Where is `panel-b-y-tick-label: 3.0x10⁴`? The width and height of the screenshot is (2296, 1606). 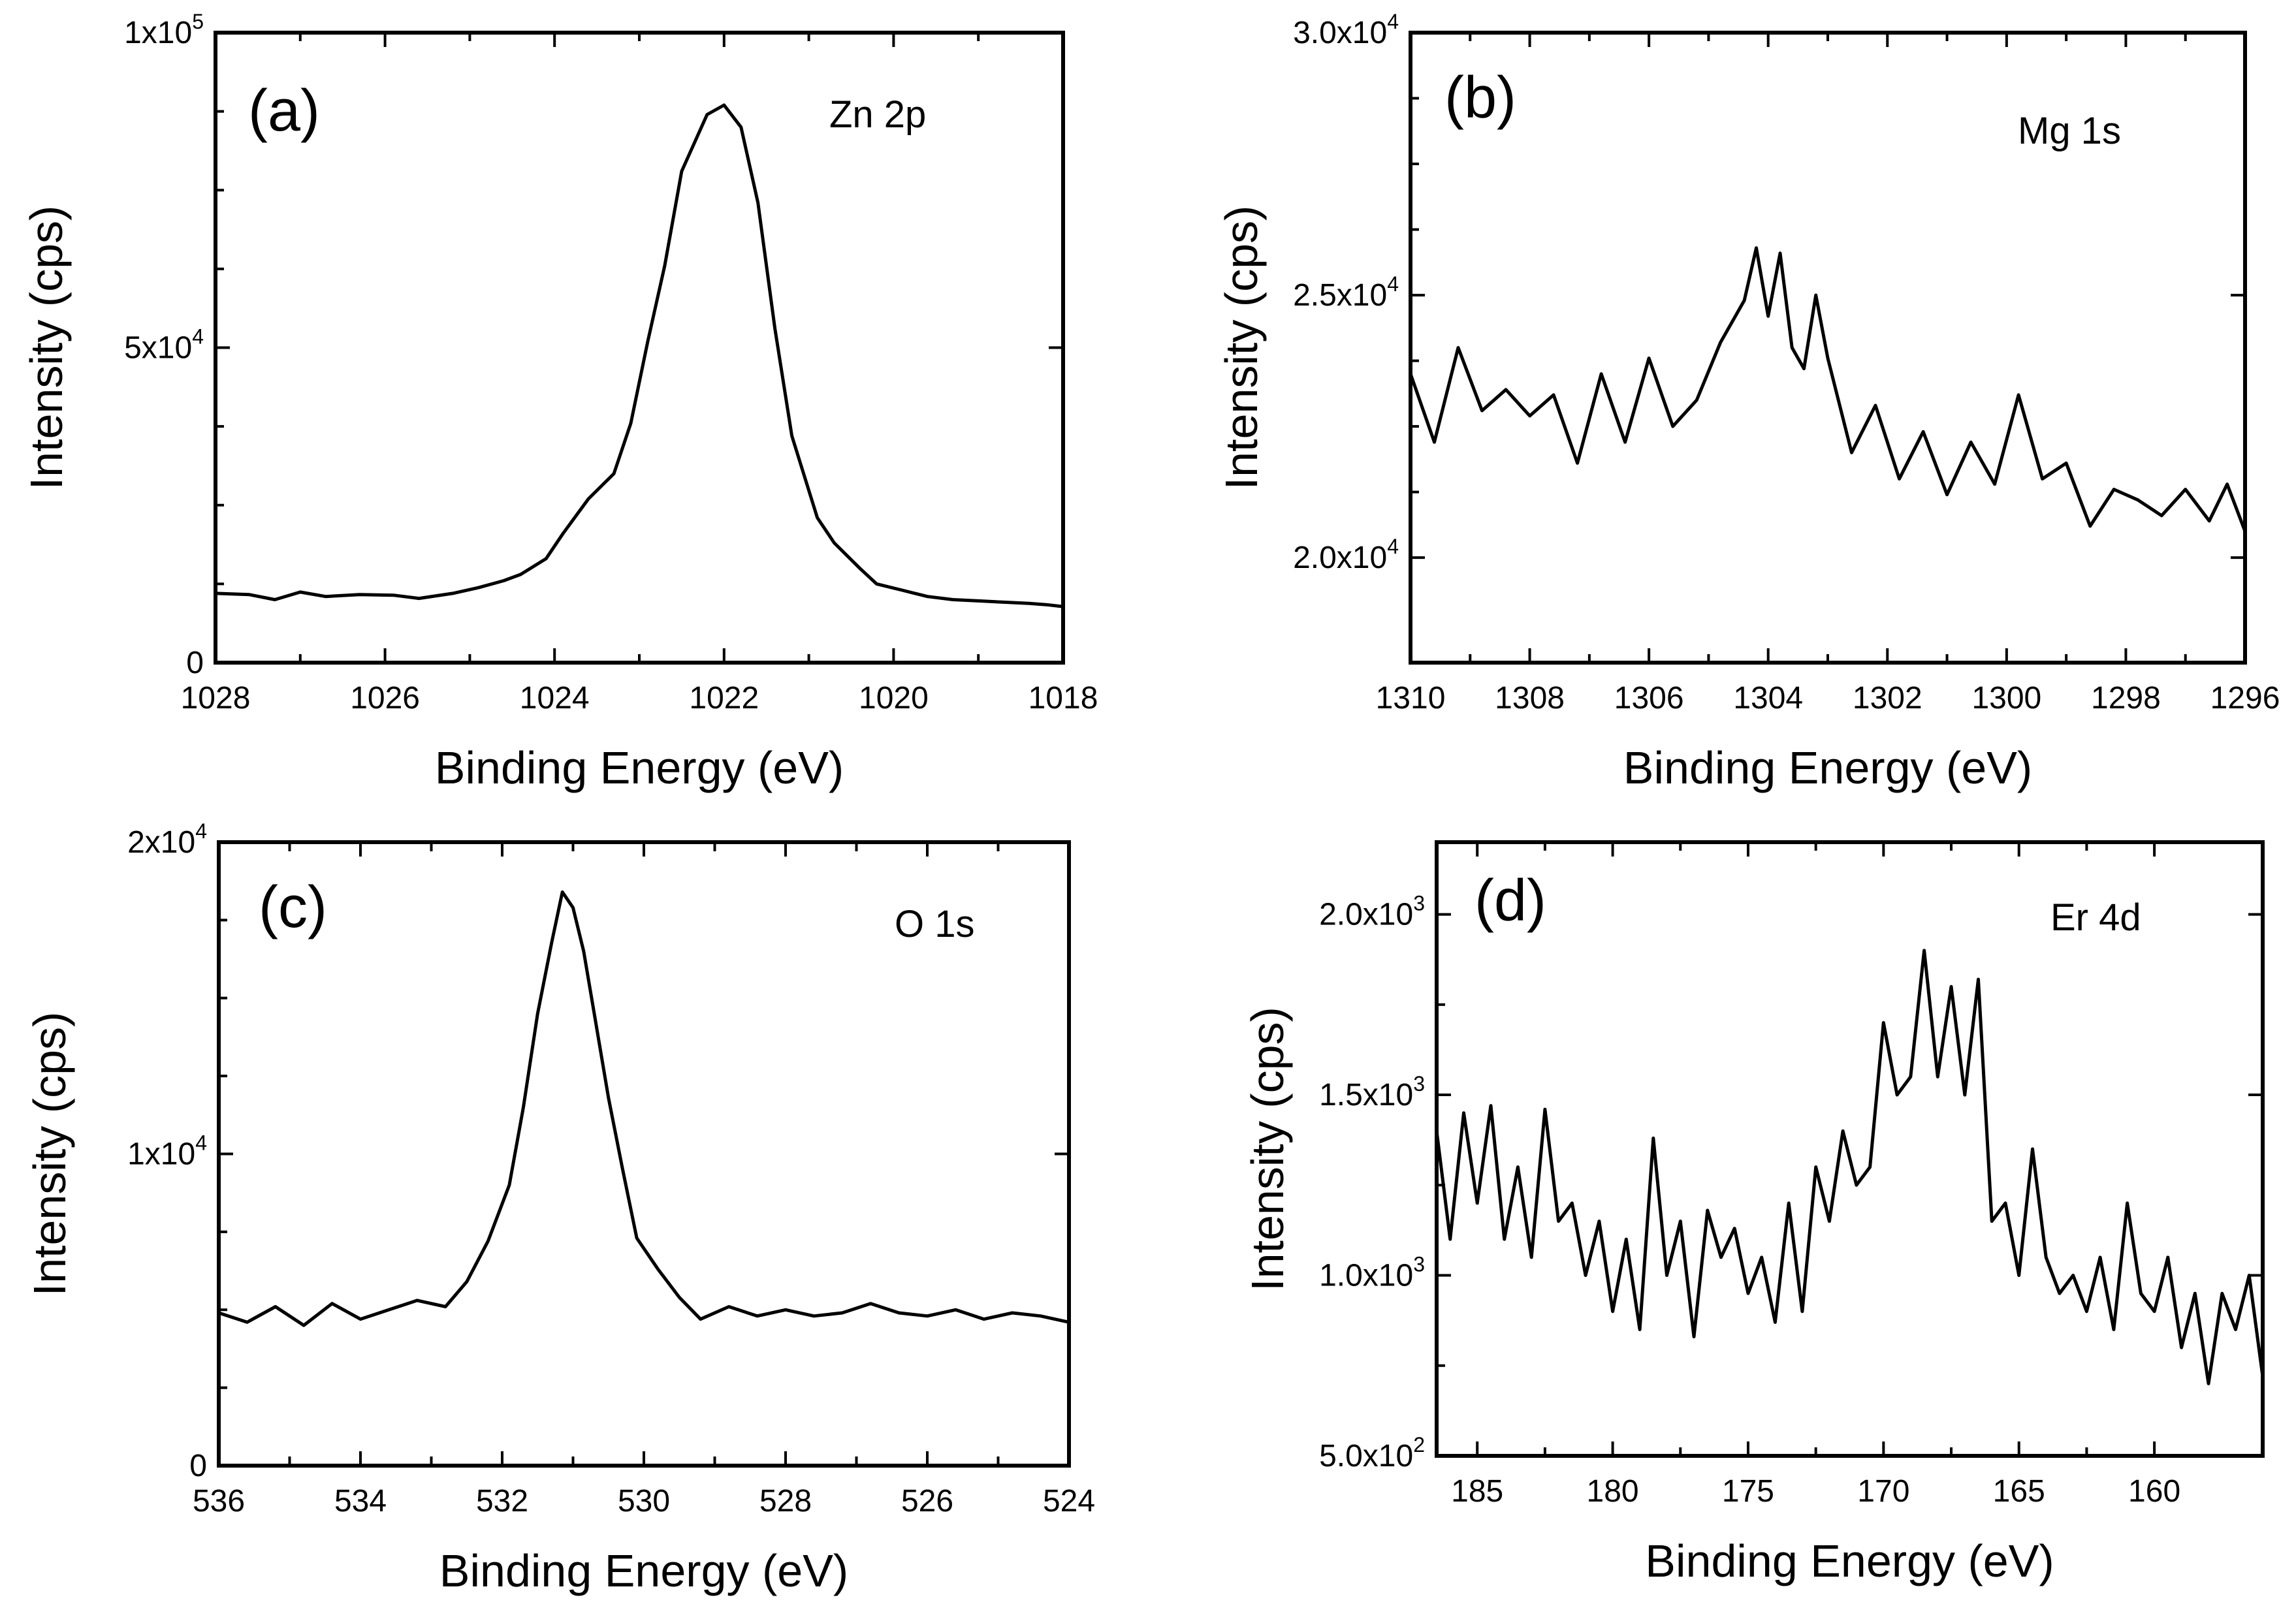 panel-b-y-tick-label: 3.0x10⁴ is located at coordinates (1346, 30).